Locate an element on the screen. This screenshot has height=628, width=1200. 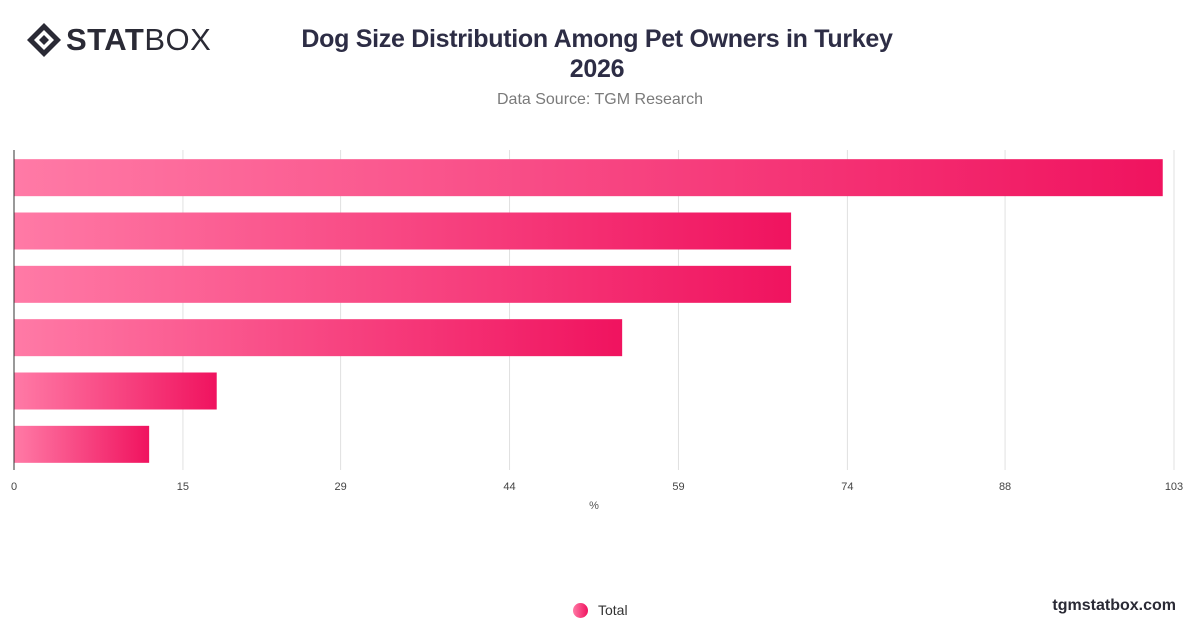
footer-url: tgmstatbox.com is located at coordinates (1114, 605).